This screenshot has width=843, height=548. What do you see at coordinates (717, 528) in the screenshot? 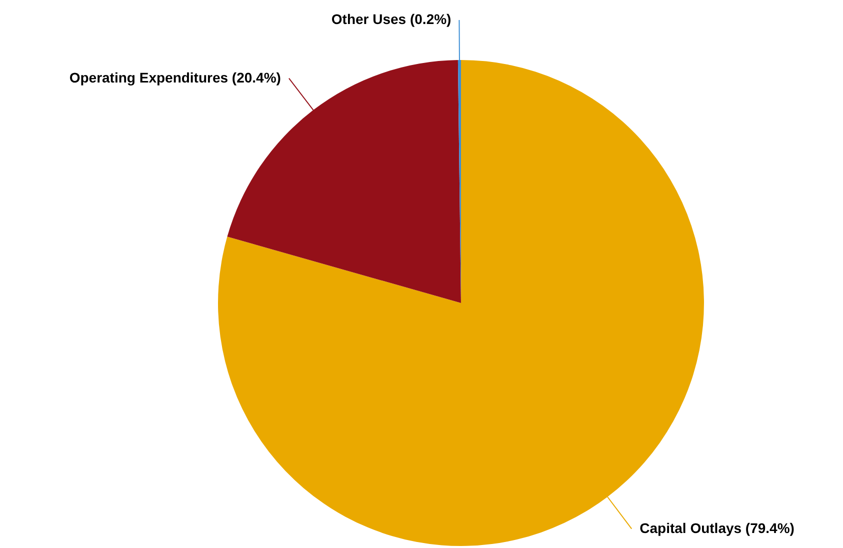
I see `slice-label: Capital Outlays (79.4%)` at bounding box center [717, 528].